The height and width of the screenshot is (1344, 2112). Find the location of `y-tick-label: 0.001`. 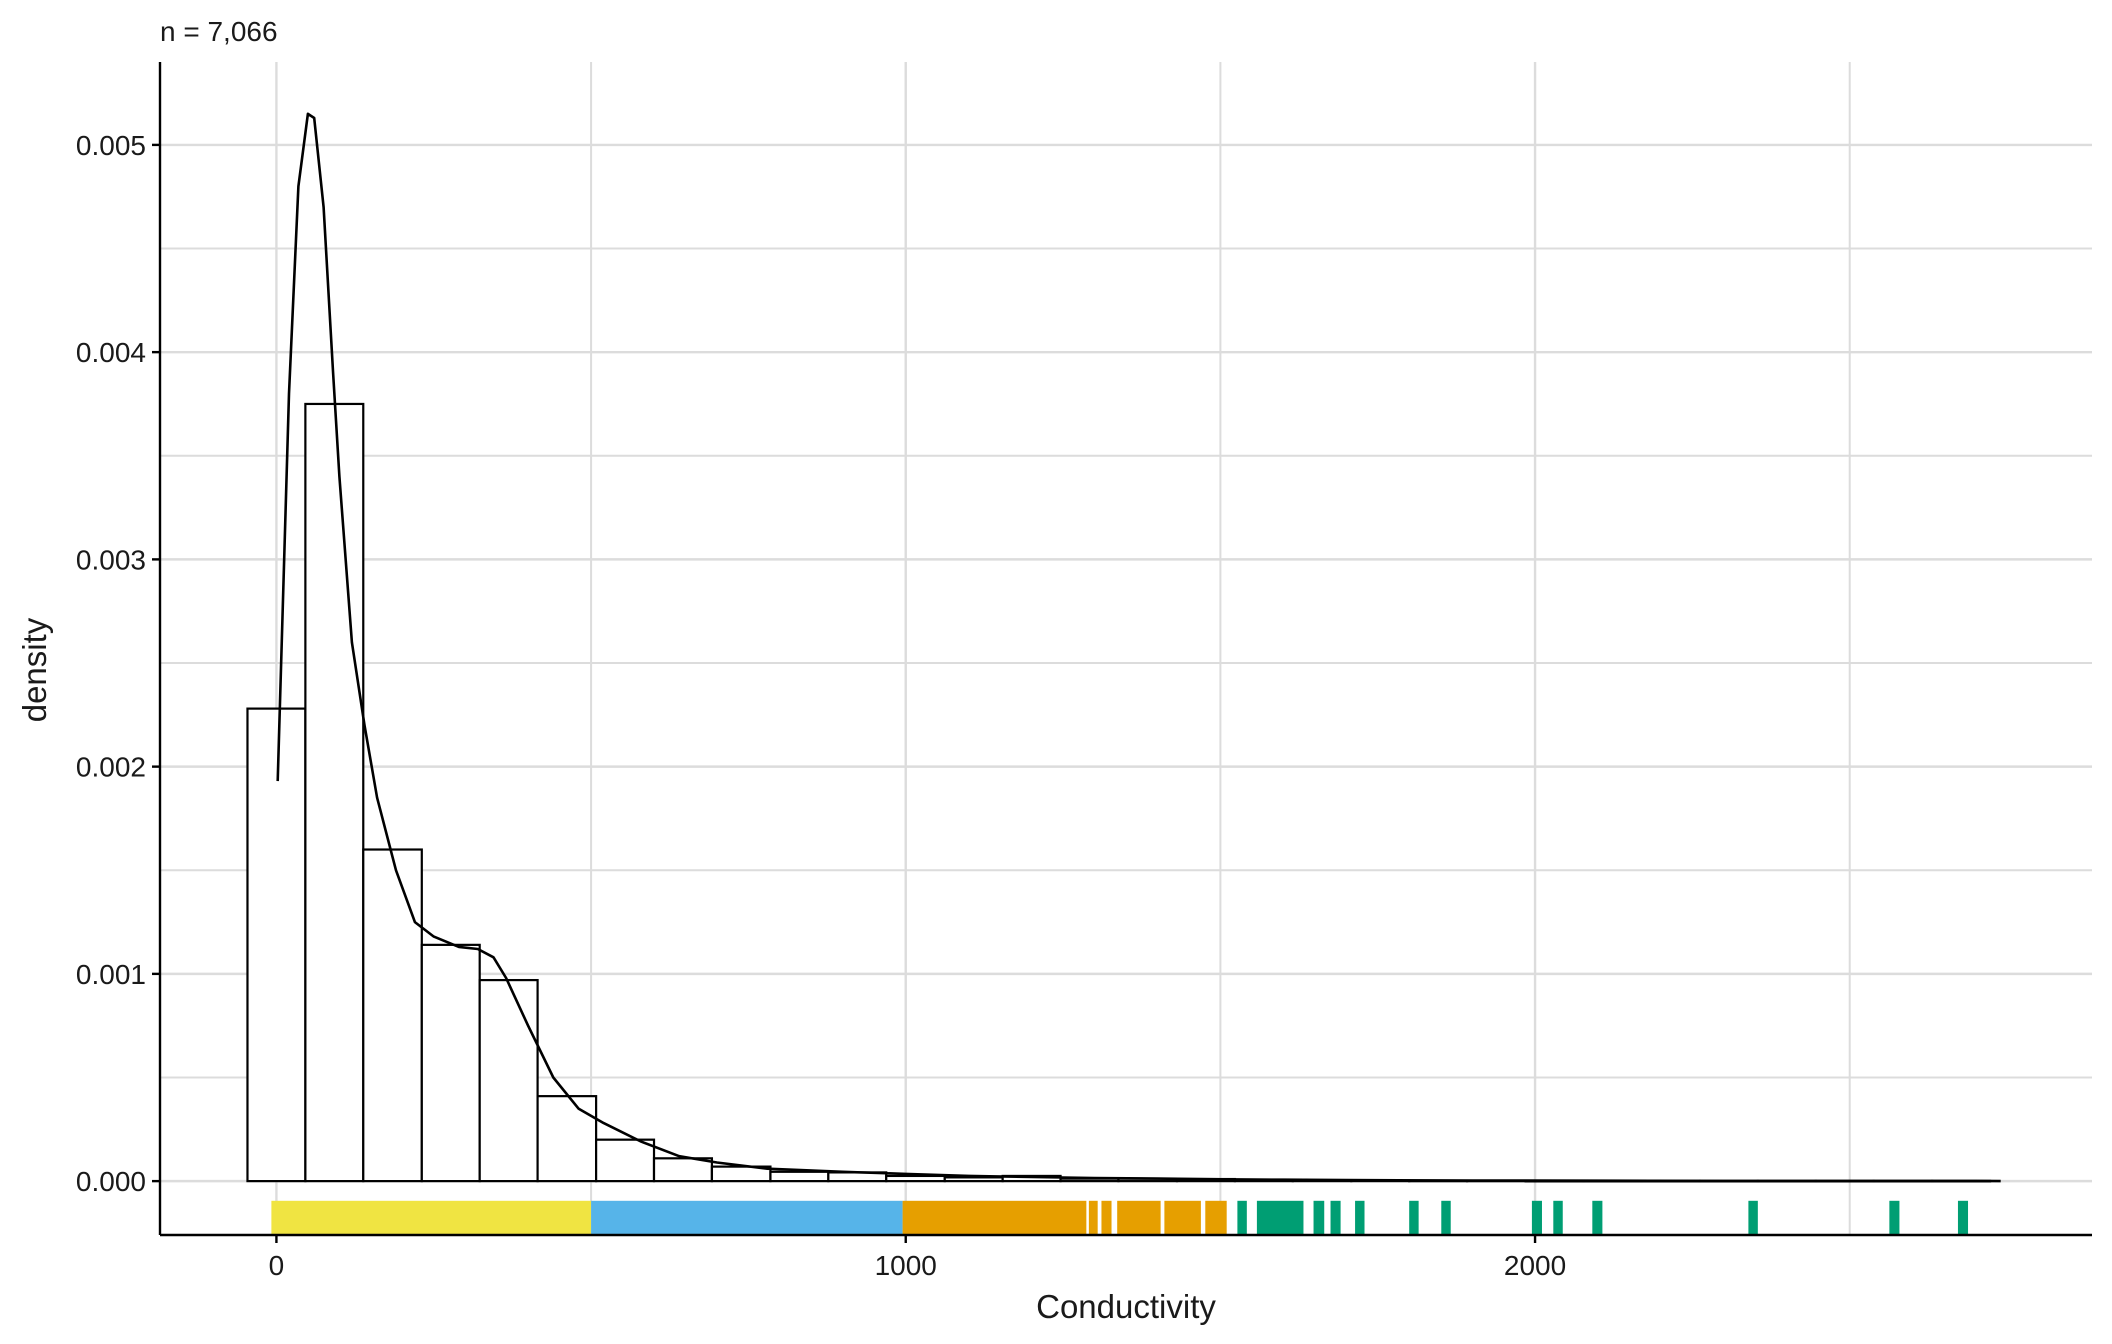

y-tick-label: 0.001 is located at coordinates (111, 974).